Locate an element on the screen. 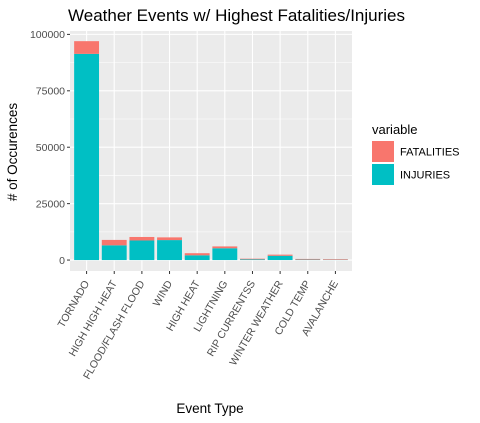 This screenshot has height=423, width=480. legend: variable FATALITIES INJURIES is located at coordinates (416, 153).